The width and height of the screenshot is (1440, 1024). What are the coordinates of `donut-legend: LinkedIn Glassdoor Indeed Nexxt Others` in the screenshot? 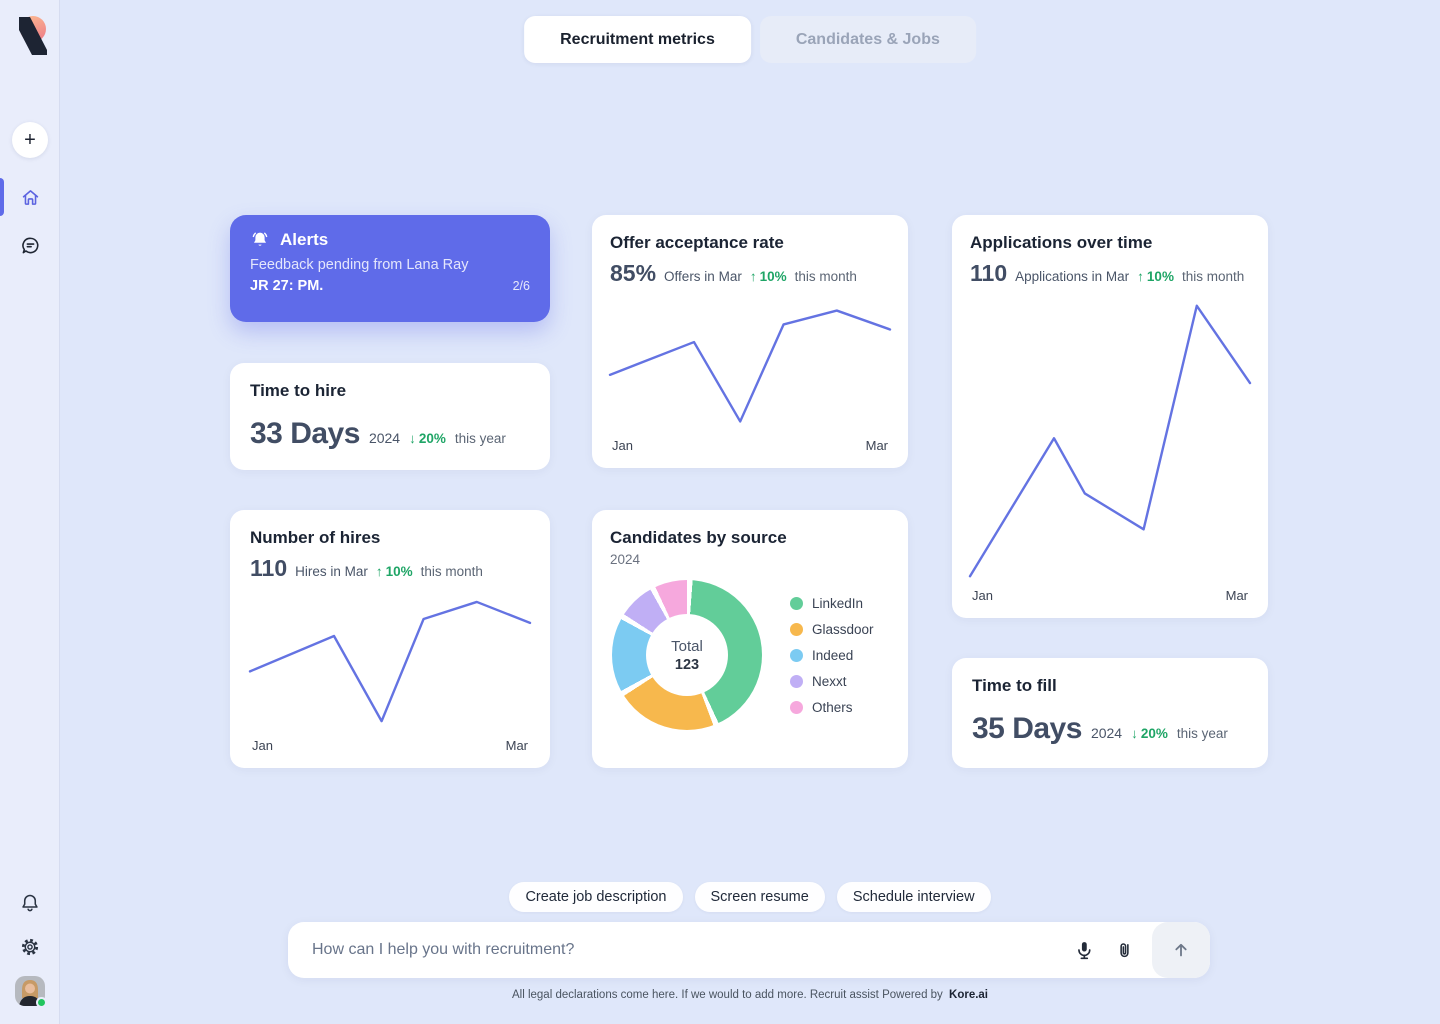 It's located at (832, 655).